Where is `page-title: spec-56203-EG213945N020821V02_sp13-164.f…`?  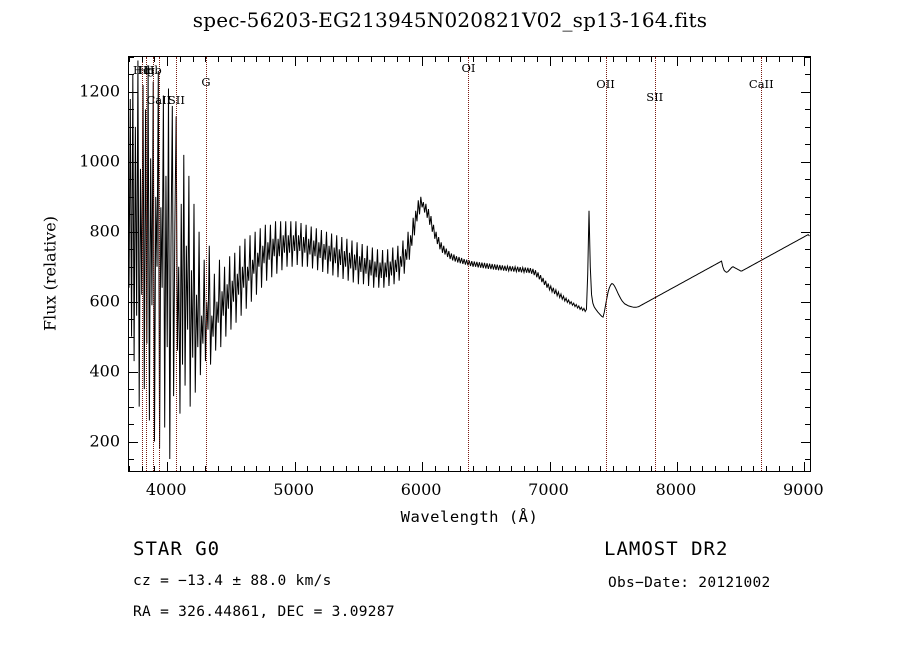 page-title: spec-56203-EG213945N020821V02_sp13-164.f… is located at coordinates (450, 20).